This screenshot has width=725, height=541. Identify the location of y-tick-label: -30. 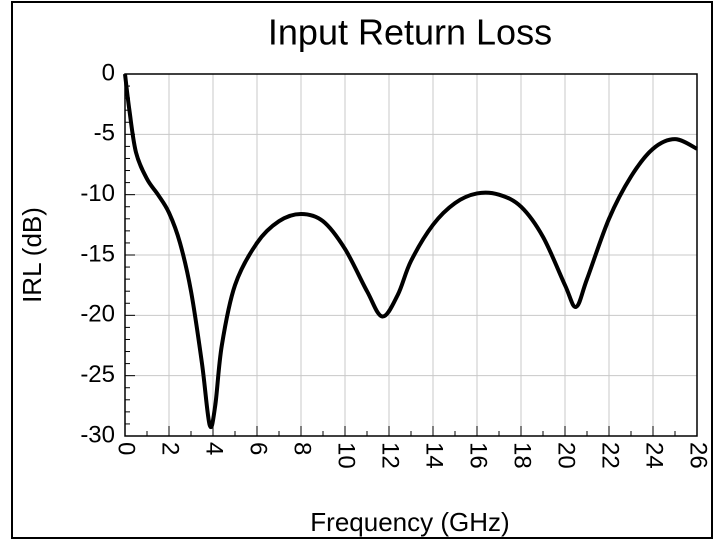
(97, 434).